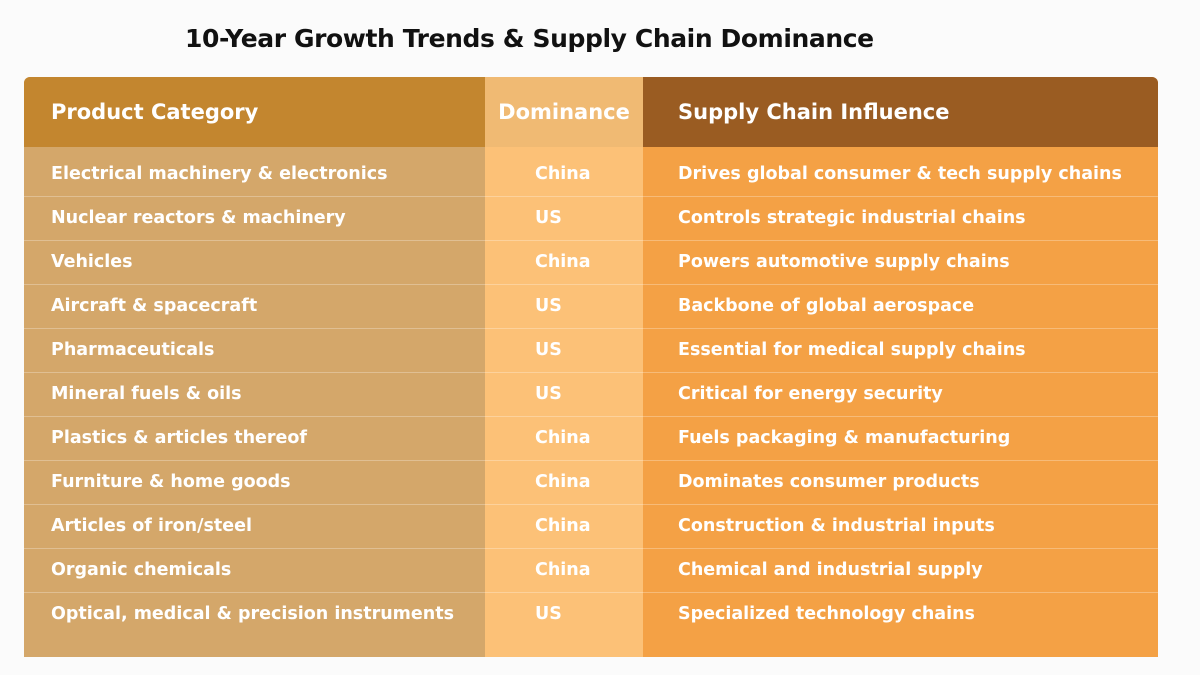 This screenshot has width=1200, height=675. Describe the element at coordinates (836, 526) in the screenshot. I see `supply-chain-influence-cell: Construction & industrial inputs` at that location.